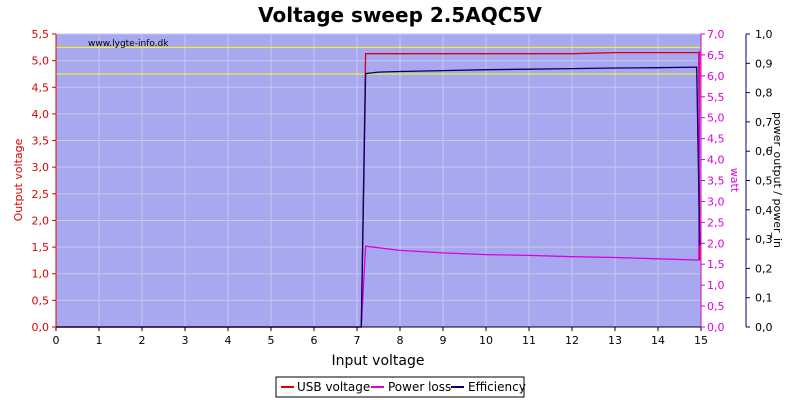 The width and height of the screenshot is (800, 400). Describe the element at coordinates (377, 361) in the screenshot. I see `x-axis-label: Input voltage` at that location.